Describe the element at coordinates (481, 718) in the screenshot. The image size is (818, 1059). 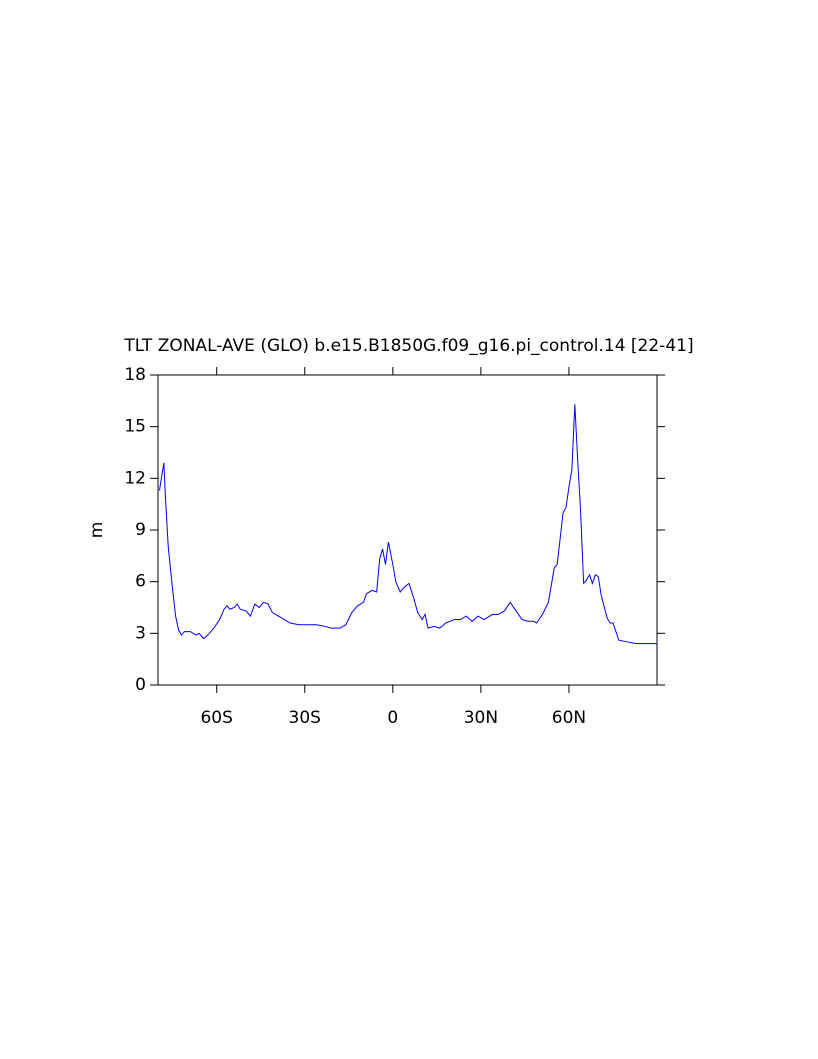
I see `x-tick-label: 30N` at that location.